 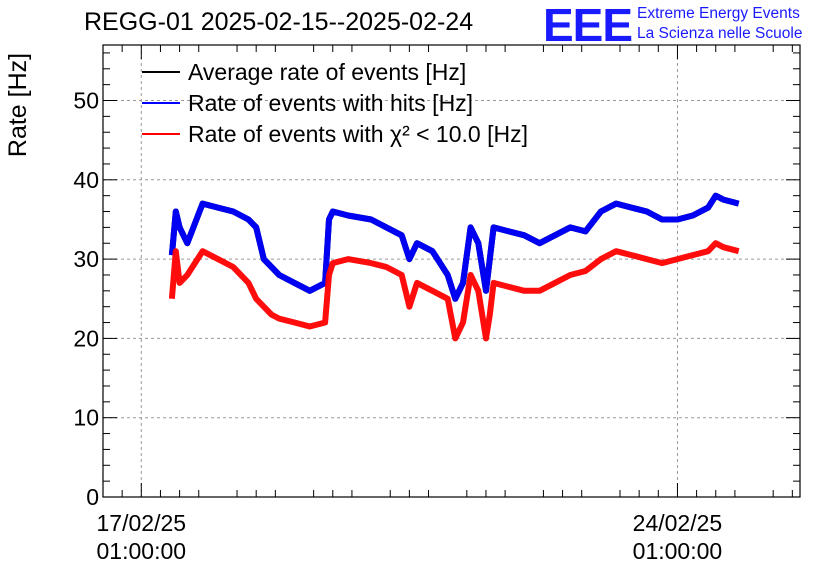 I want to click on y-axis-label: Rate [Hz], so click(x=18, y=105).